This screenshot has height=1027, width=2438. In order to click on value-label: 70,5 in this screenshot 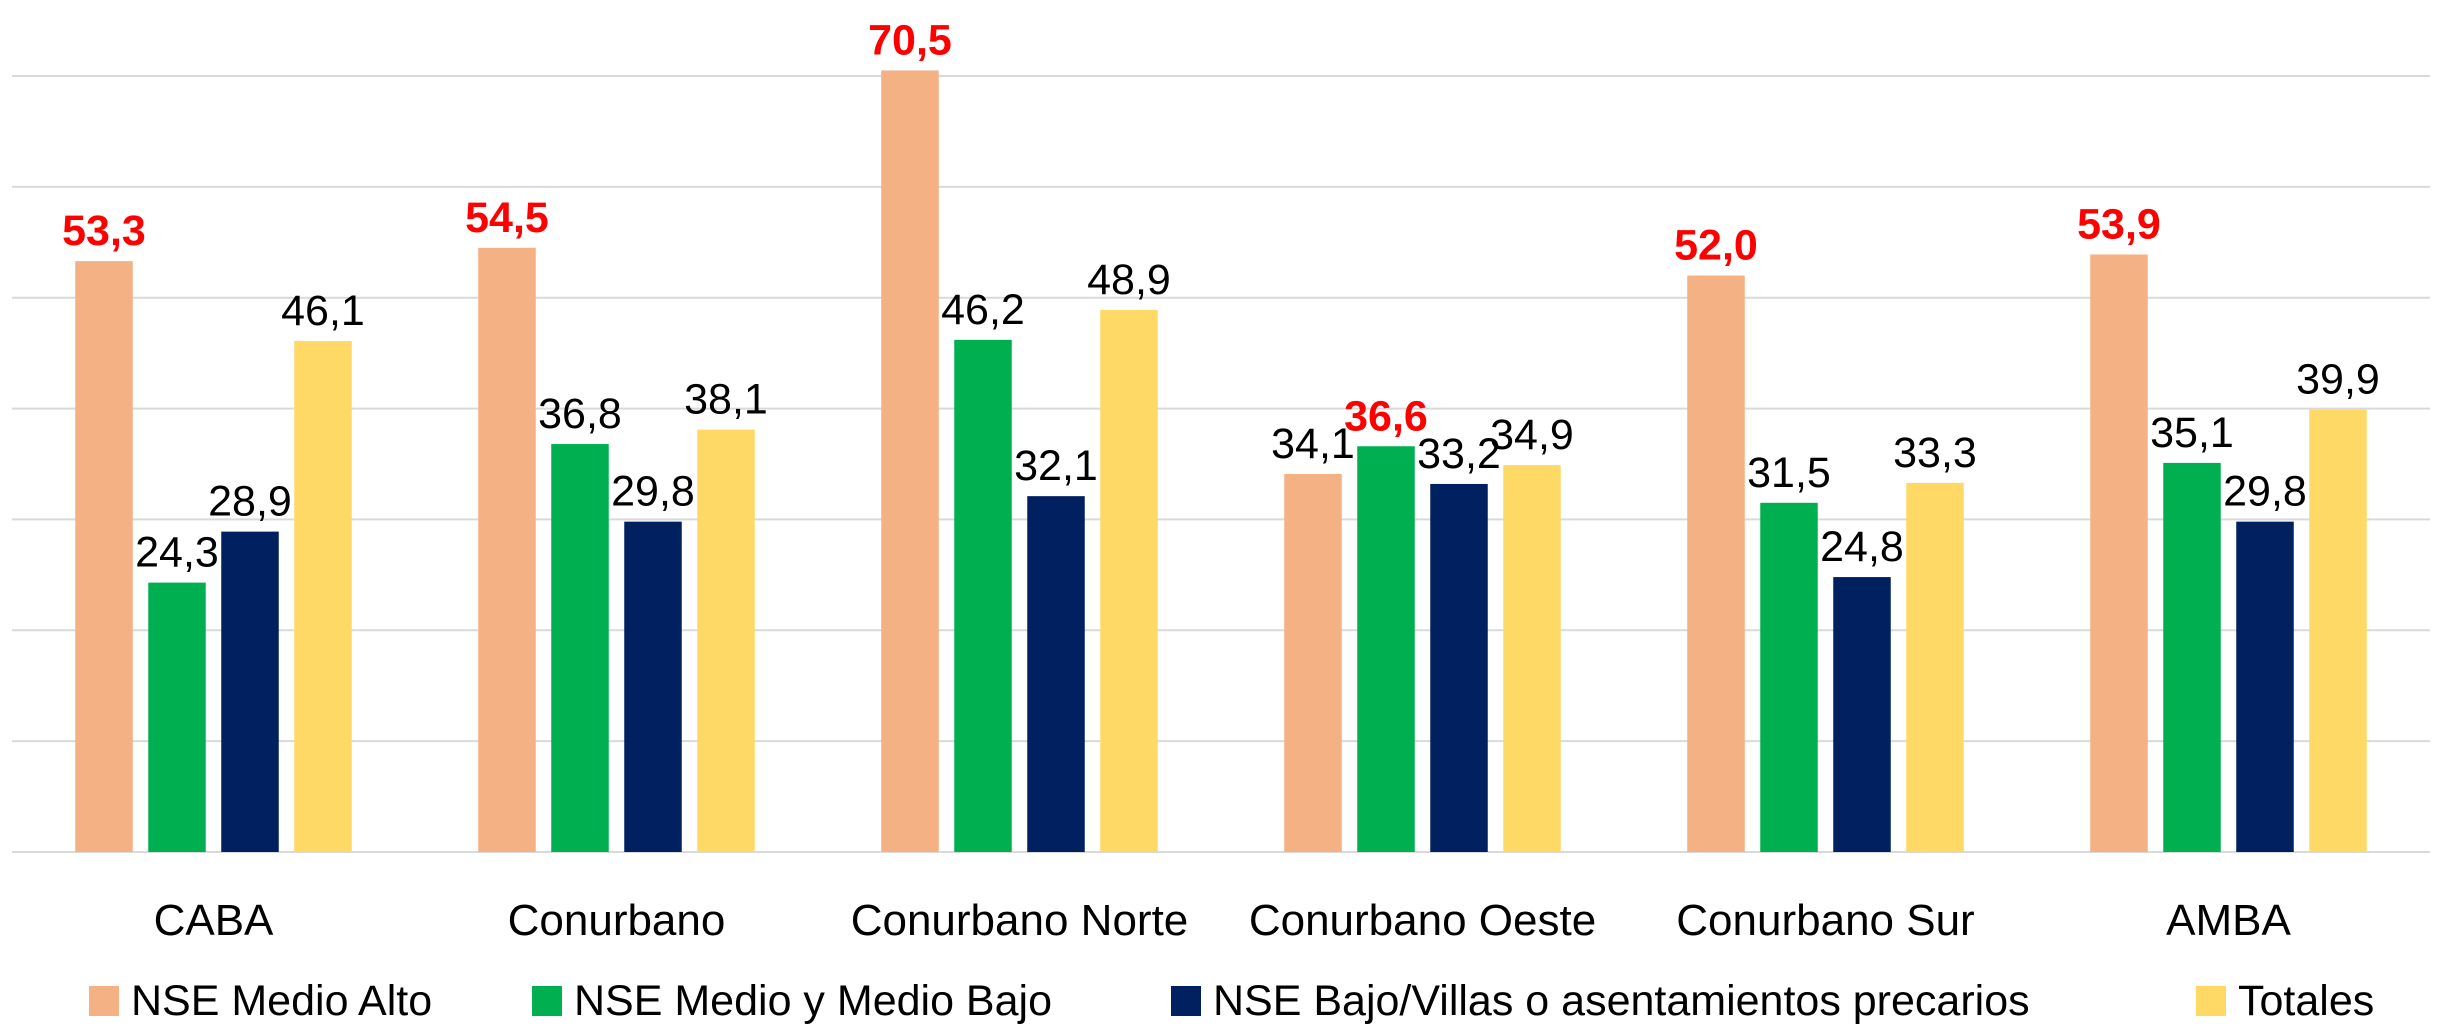, I will do `click(910, 40)`.